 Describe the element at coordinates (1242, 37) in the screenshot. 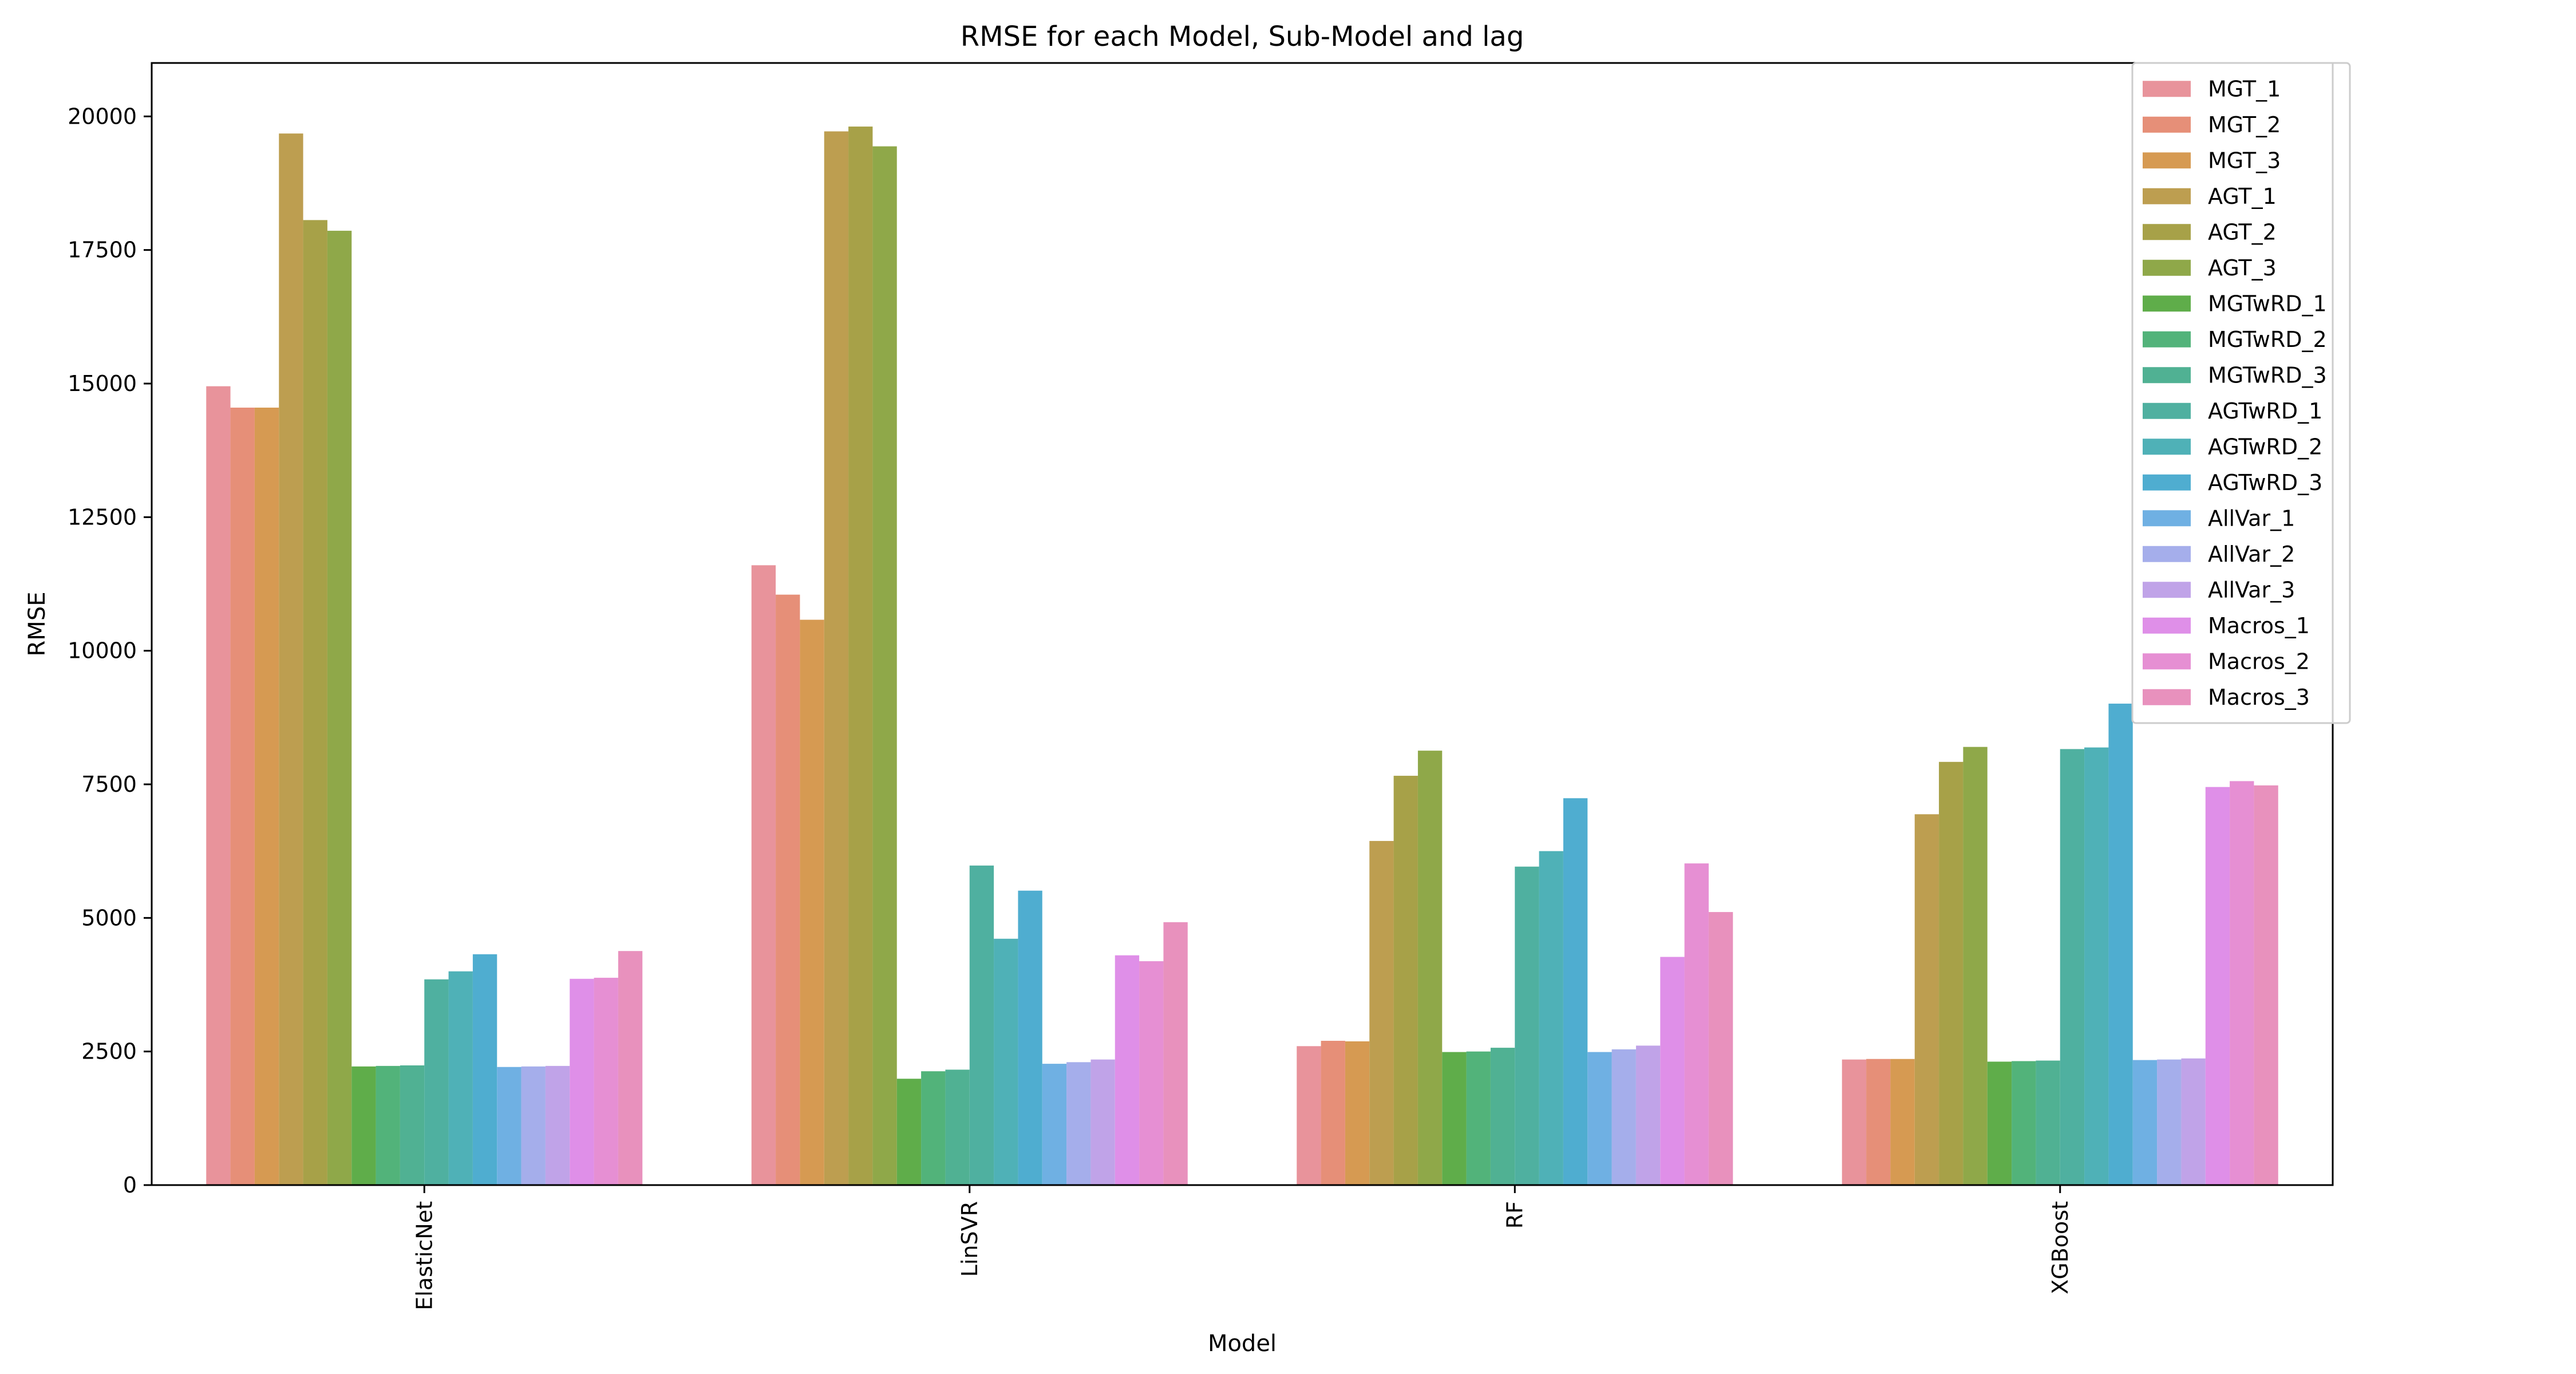

I see `chart-title: RMSE for each Model, Sub-Model and lag` at that location.